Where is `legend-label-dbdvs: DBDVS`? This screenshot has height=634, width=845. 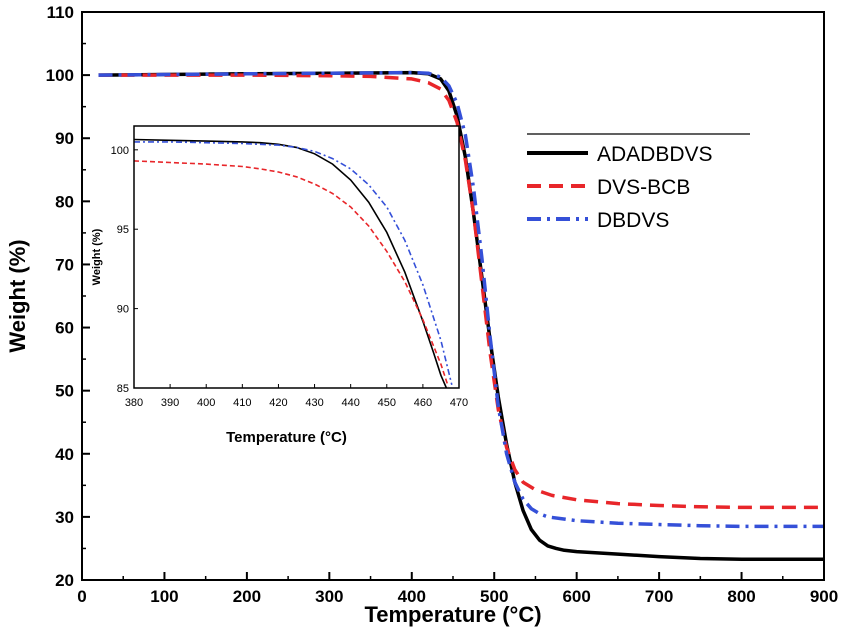
legend-label-dbdvs: DBDVS is located at coordinates (633, 220).